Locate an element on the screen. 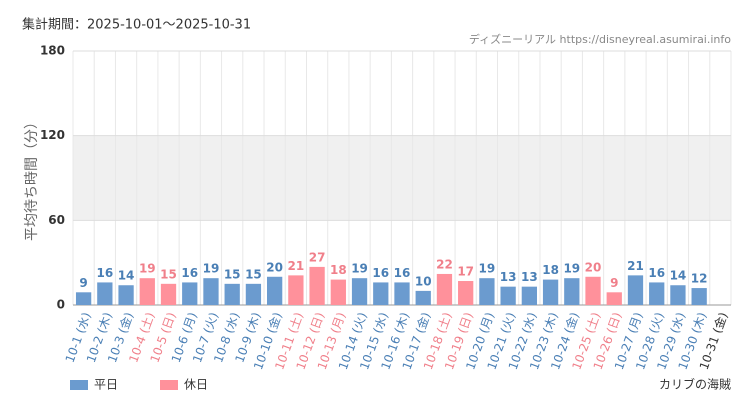 The image size is (750, 410). attraction-name: カリブの海賊 is located at coordinates (695, 384).